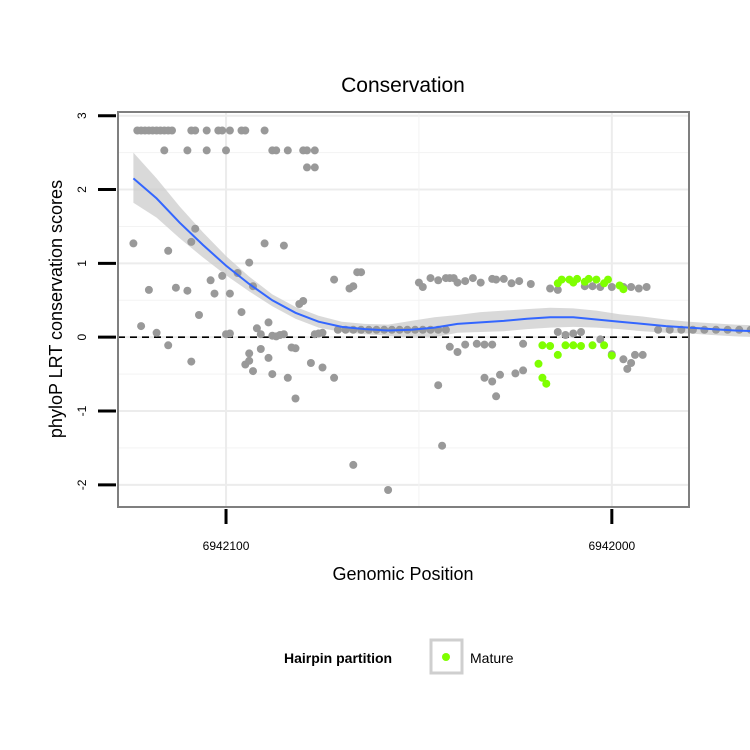  What do you see at coordinates (82, 337) in the screenshot?
I see `y-tick-label: 0` at bounding box center [82, 337].